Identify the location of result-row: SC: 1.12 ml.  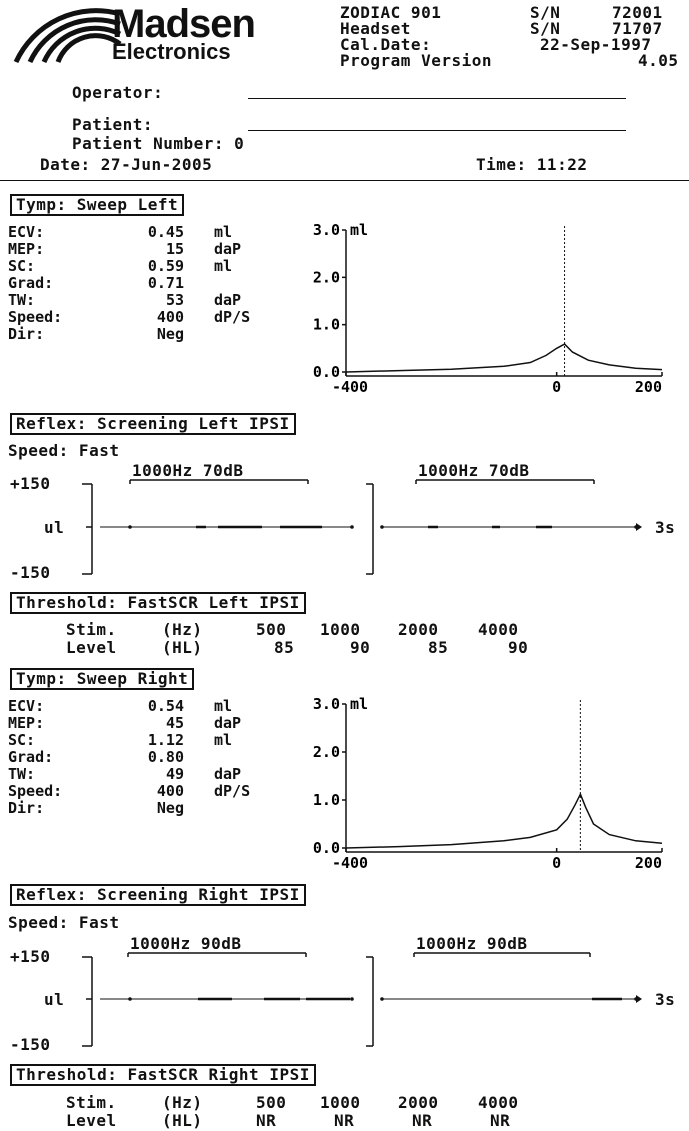
(148, 740).